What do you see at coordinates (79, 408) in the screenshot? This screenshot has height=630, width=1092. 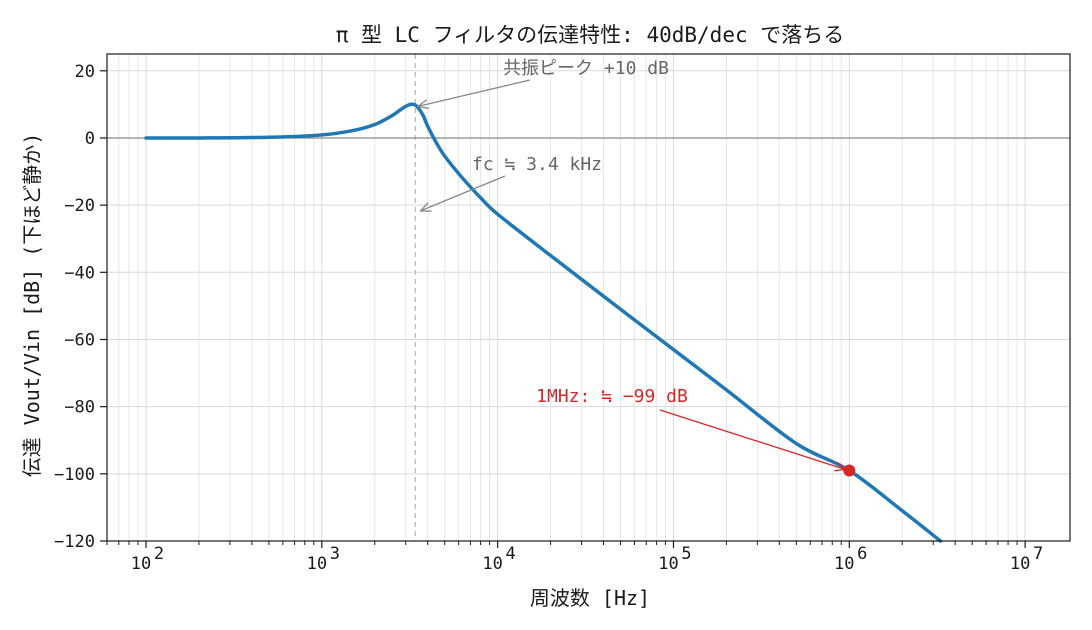 I see `y-tick-label: −80` at bounding box center [79, 408].